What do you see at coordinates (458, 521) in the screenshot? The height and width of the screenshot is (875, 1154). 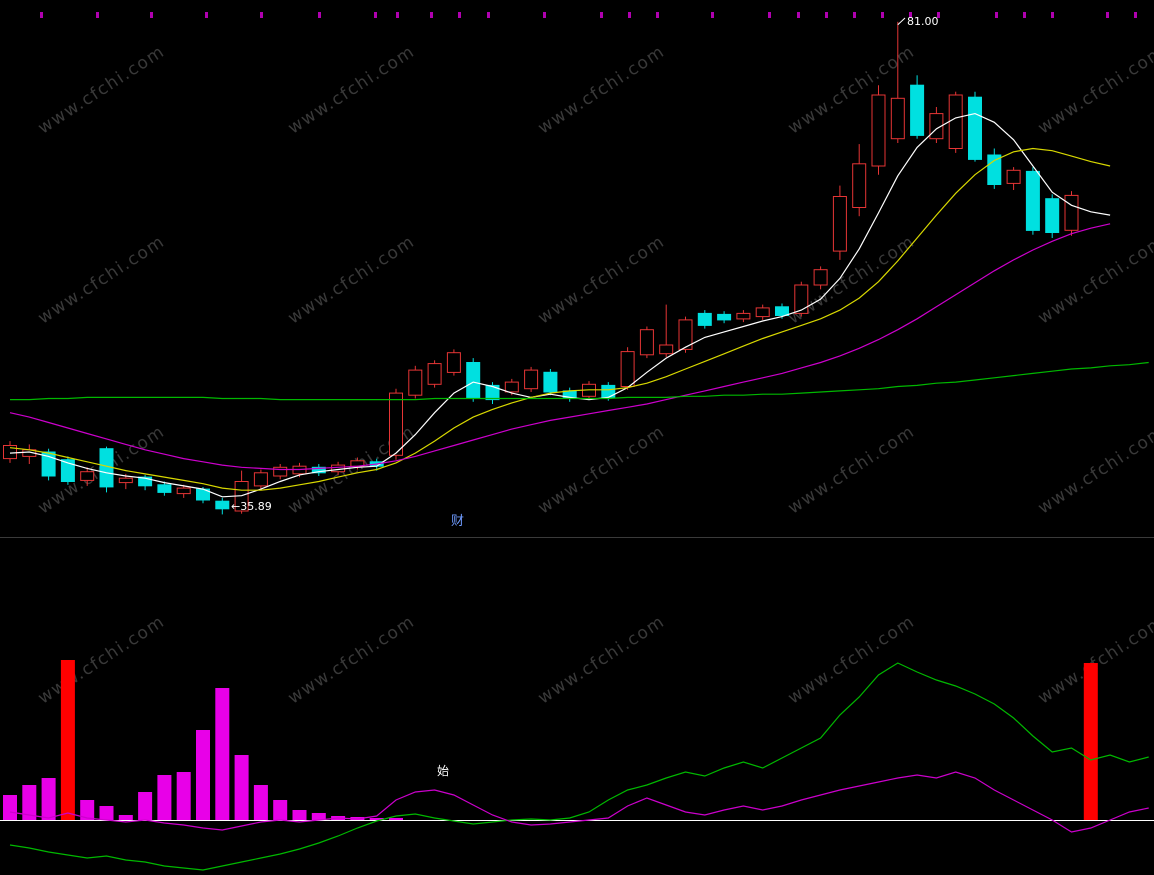 I see `cai-label: 财` at bounding box center [458, 521].